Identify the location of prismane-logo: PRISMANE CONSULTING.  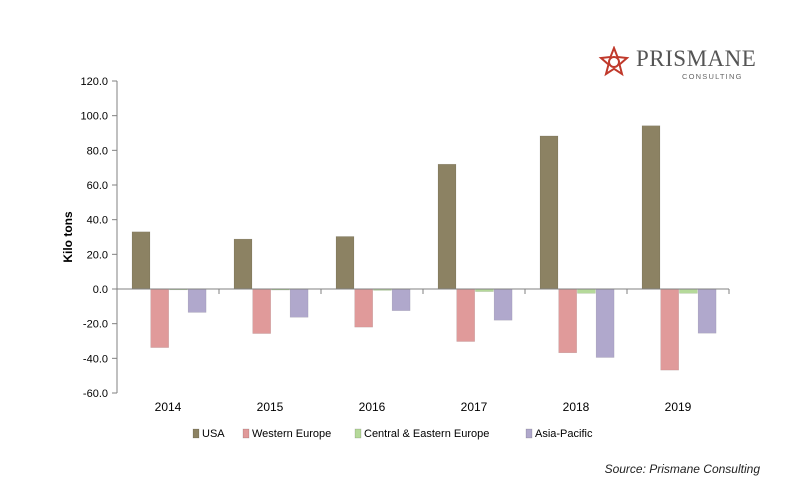
(678, 64).